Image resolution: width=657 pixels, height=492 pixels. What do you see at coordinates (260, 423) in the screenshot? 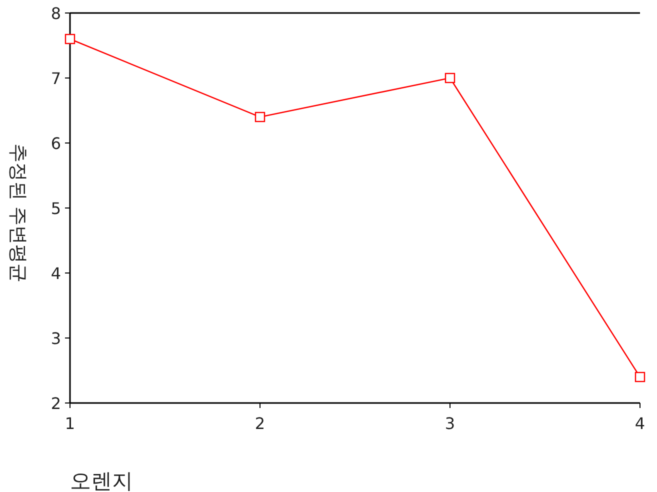
I see `x-tick-label: 2` at bounding box center [260, 423].